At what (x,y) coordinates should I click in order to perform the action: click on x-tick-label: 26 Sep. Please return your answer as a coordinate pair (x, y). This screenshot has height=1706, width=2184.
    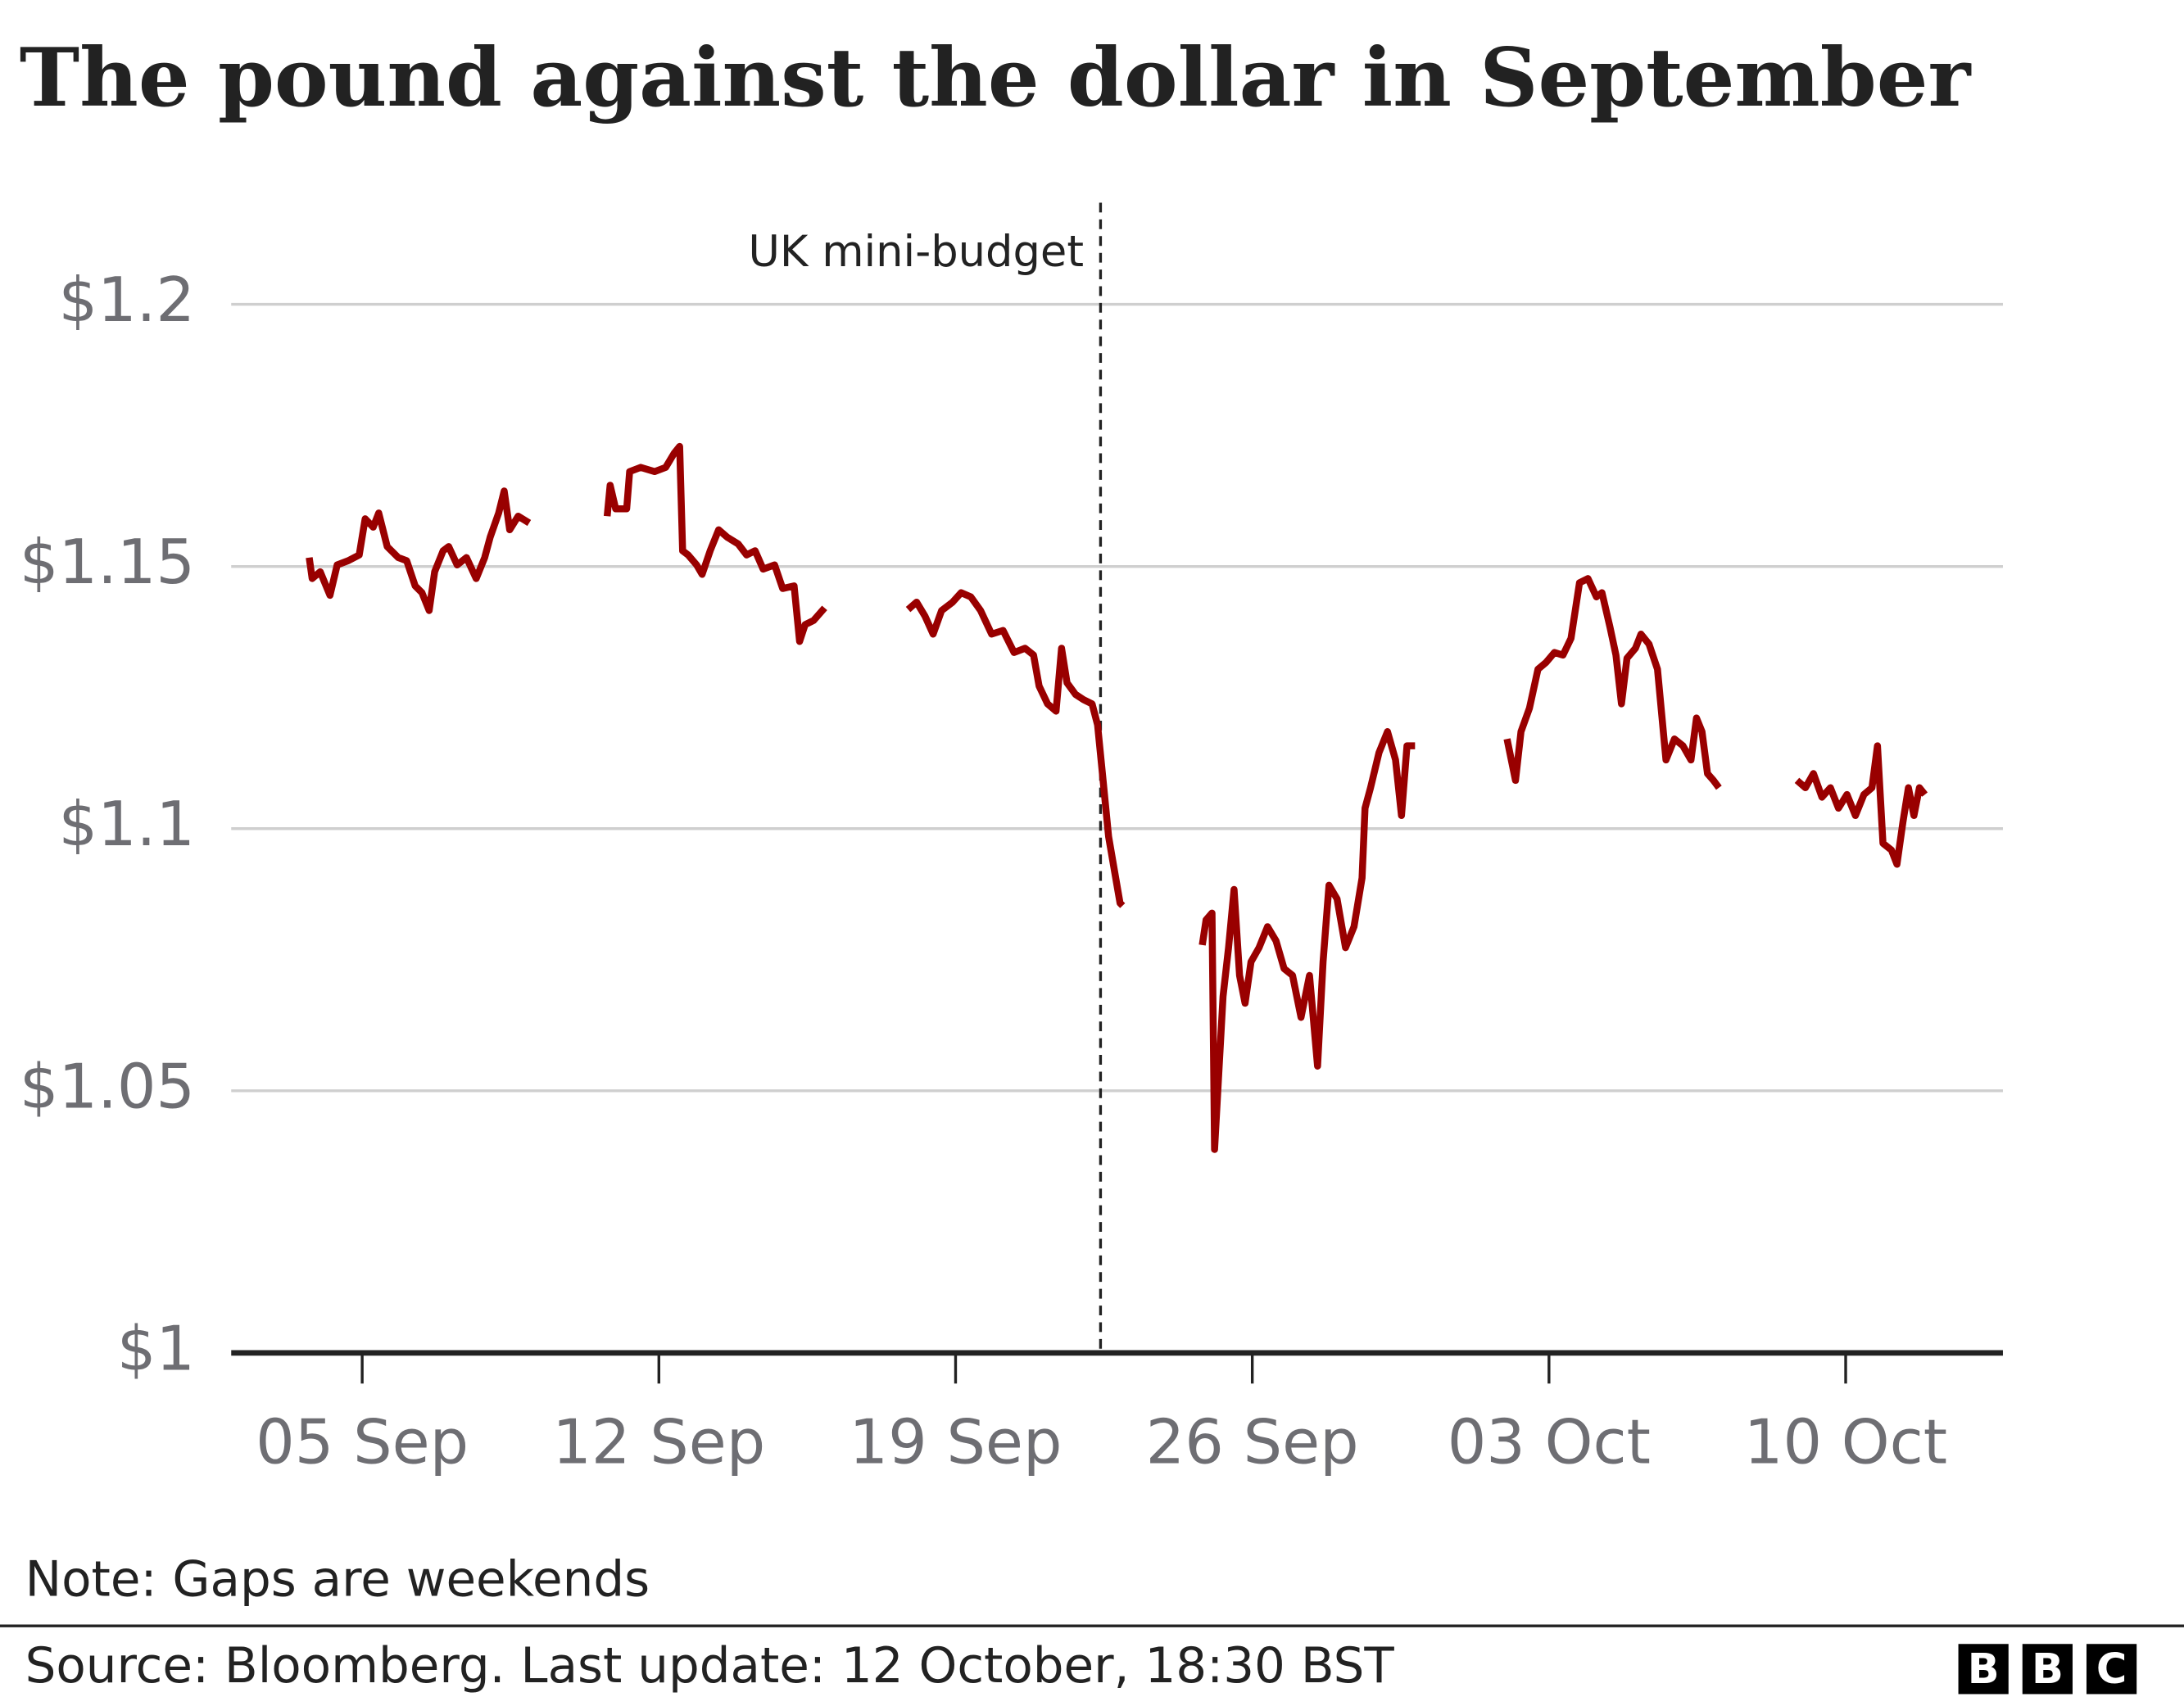
    Looking at the image, I should click on (1253, 1441).